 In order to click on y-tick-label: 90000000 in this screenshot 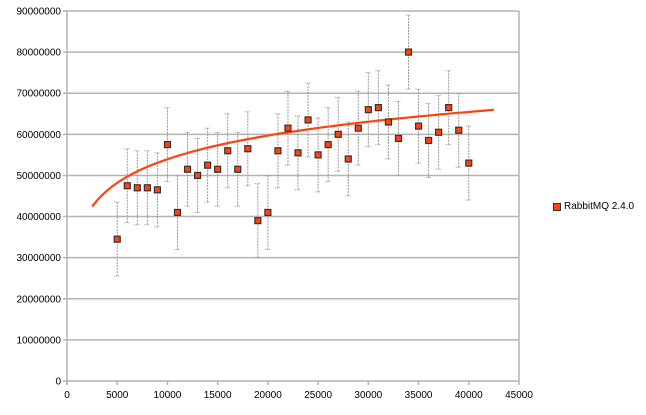, I will do `click(39, 12)`.